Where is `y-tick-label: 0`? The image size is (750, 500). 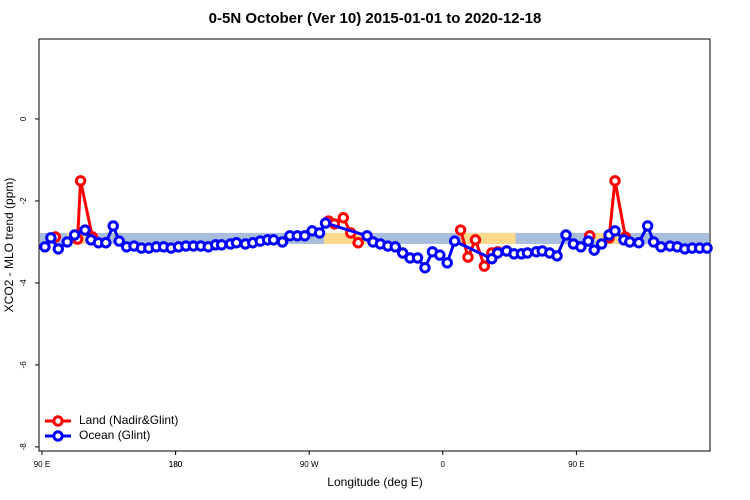
y-tick-label: 0 is located at coordinates (23, 118).